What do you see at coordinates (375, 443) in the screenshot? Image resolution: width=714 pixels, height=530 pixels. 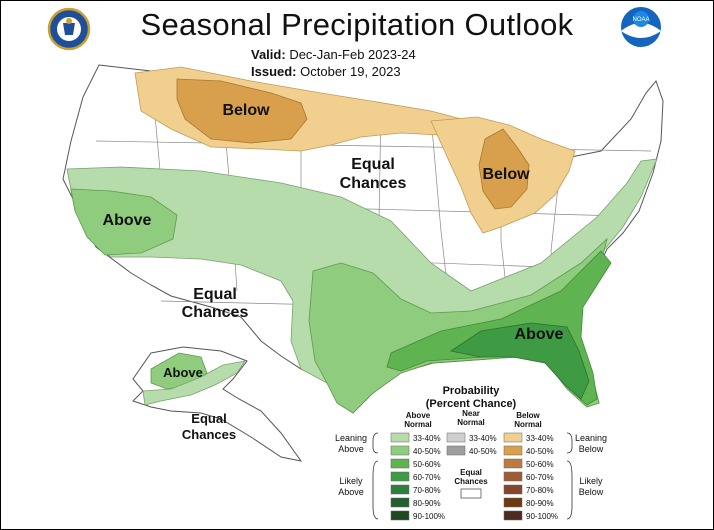 I see `bracket-leaning-above` at bounding box center [375, 443].